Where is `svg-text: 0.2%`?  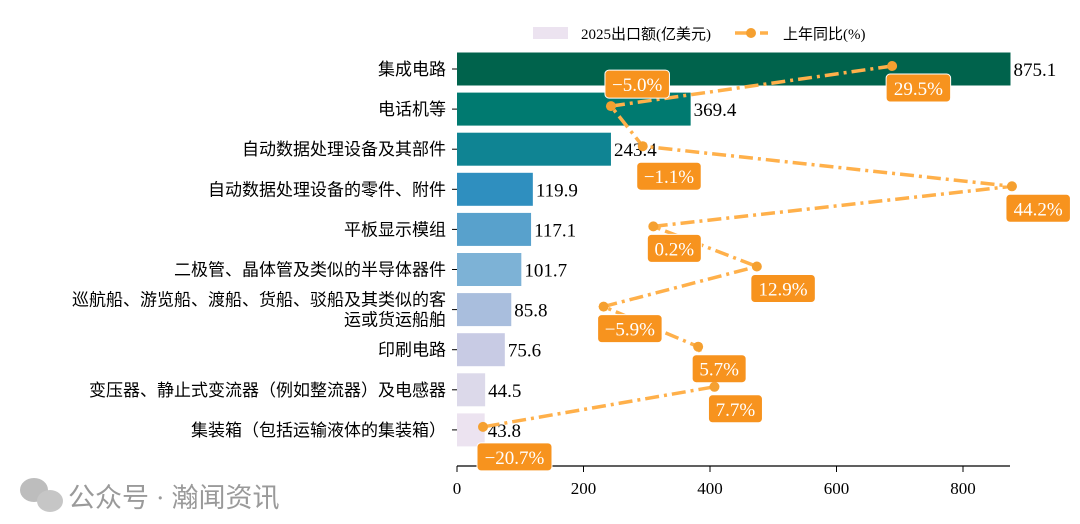
svg-text: 0.2% is located at coordinates (675, 249).